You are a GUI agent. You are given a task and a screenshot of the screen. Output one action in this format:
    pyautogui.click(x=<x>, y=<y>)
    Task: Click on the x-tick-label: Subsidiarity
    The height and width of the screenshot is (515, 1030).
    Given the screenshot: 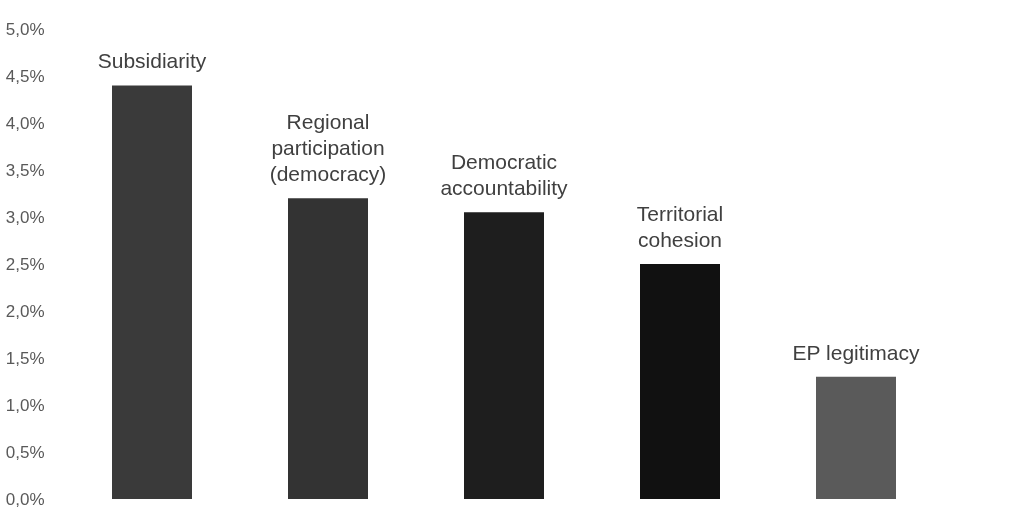 What is the action you would take?
    pyautogui.click(x=152, y=61)
    